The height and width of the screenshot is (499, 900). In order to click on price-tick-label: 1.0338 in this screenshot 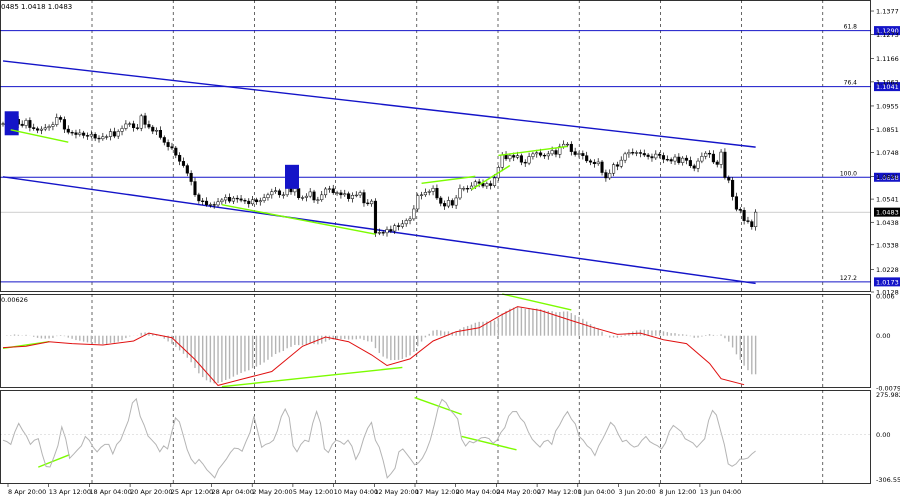, I will do `click(887, 245)`.